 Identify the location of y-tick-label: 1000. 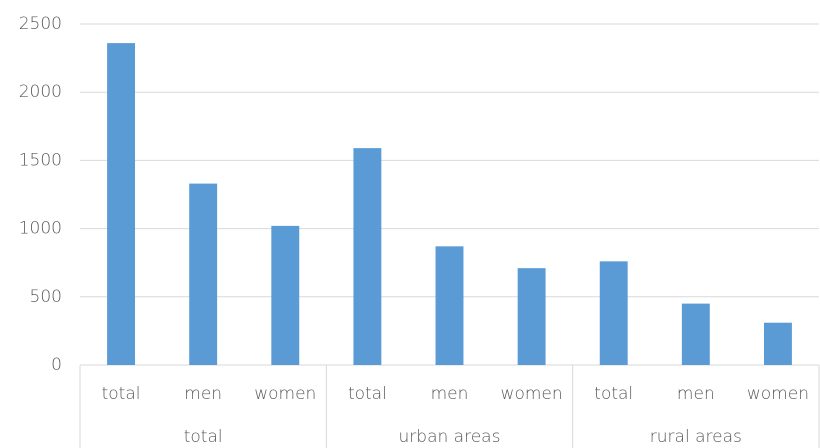
(40, 229).